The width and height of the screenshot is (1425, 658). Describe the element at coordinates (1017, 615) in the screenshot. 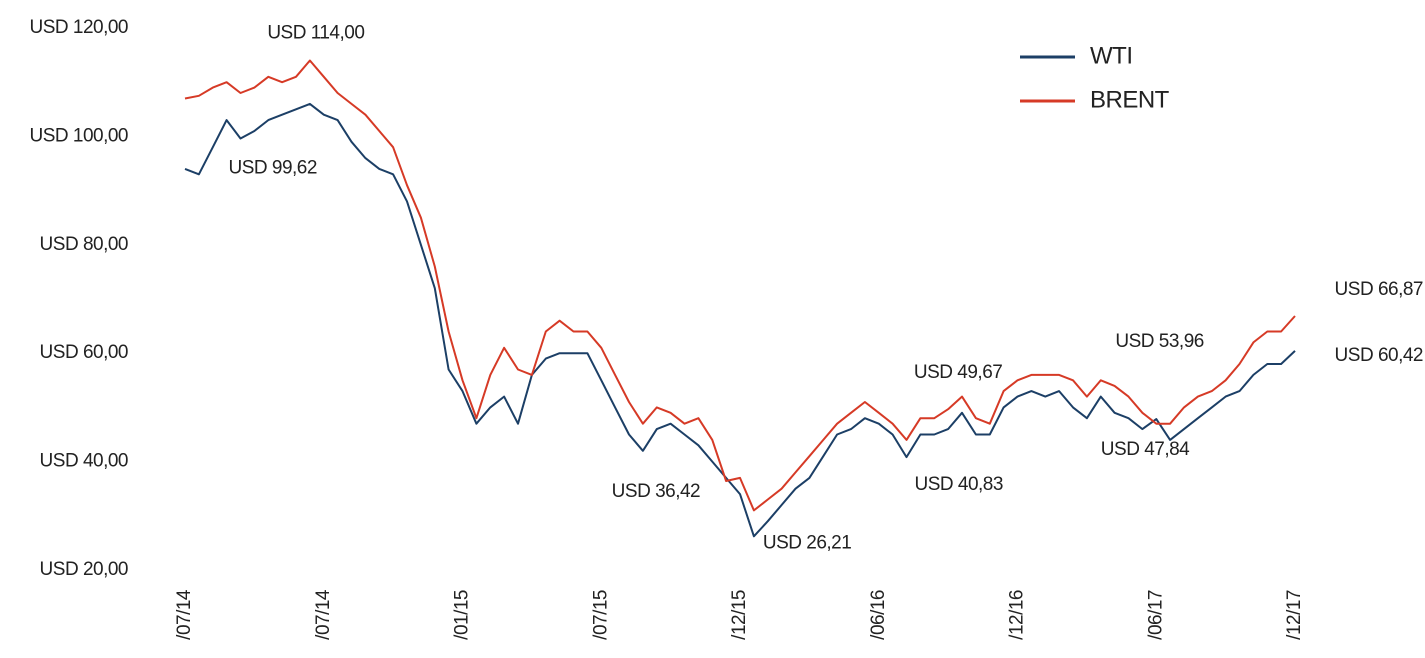

I see `x-tick-label: /12/16` at that location.